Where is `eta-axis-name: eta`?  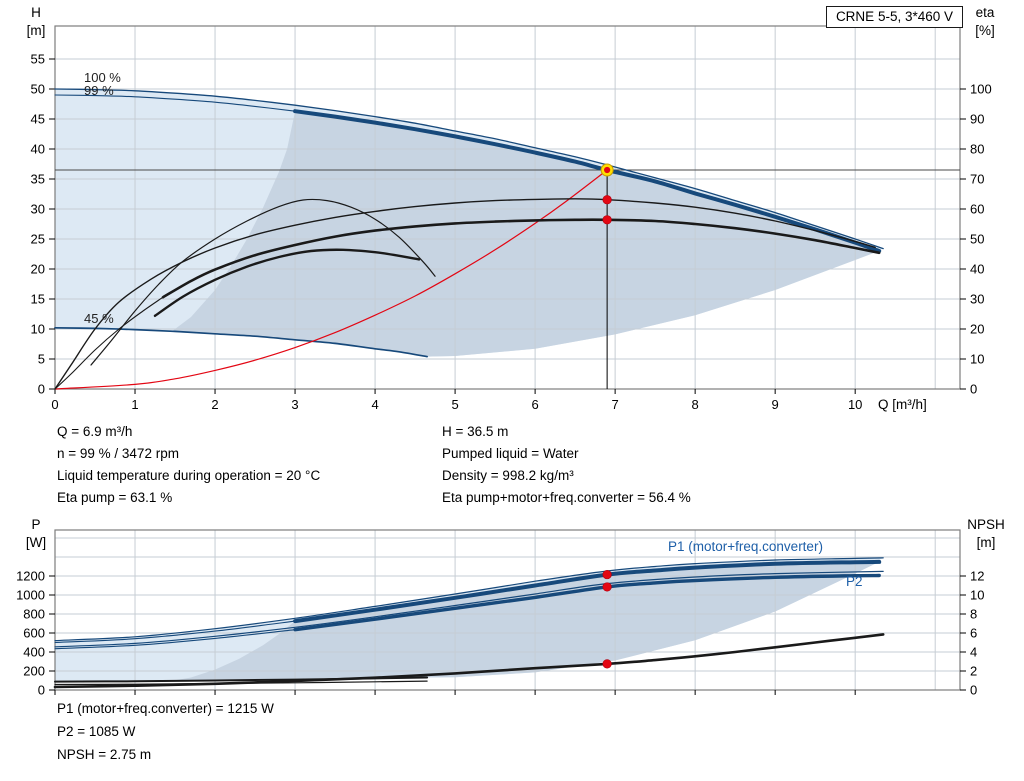
eta-axis-name: eta is located at coordinates (985, 12).